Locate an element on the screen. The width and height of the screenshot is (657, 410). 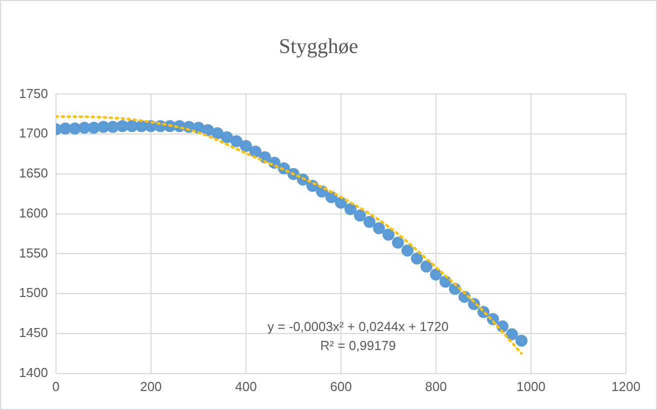
chart-title: Stygghøe is located at coordinates (318, 46).